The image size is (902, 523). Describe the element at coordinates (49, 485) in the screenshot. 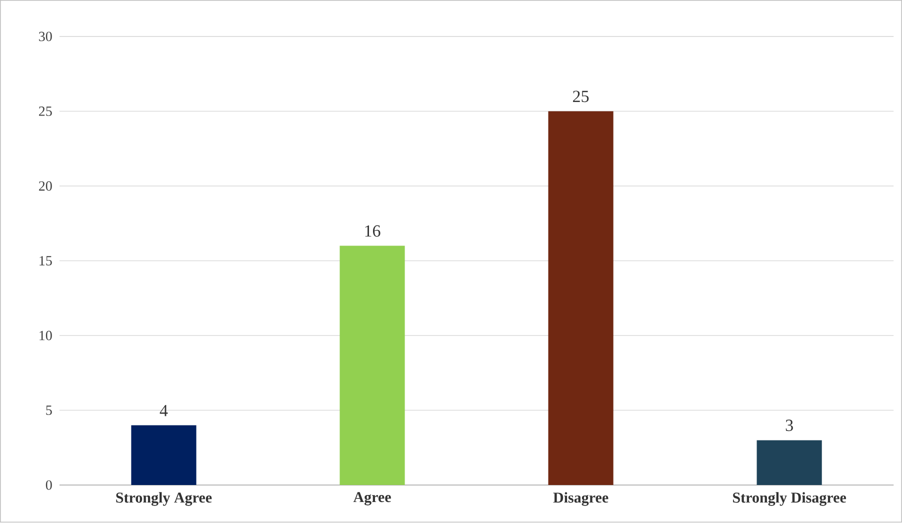

I see `y-tick-label: 0` at that location.